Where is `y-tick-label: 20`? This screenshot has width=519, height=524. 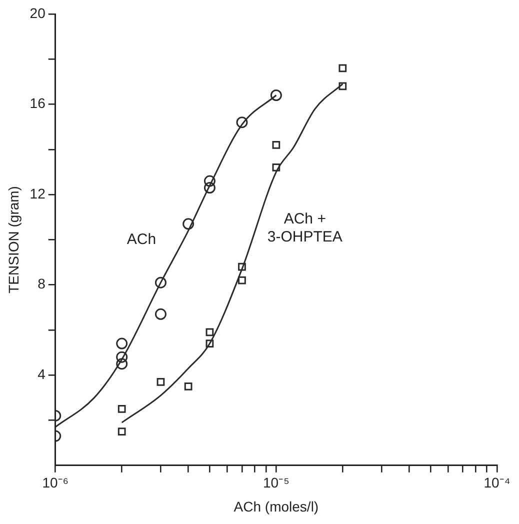 y-tick-label: 20 is located at coordinates (38, 12).